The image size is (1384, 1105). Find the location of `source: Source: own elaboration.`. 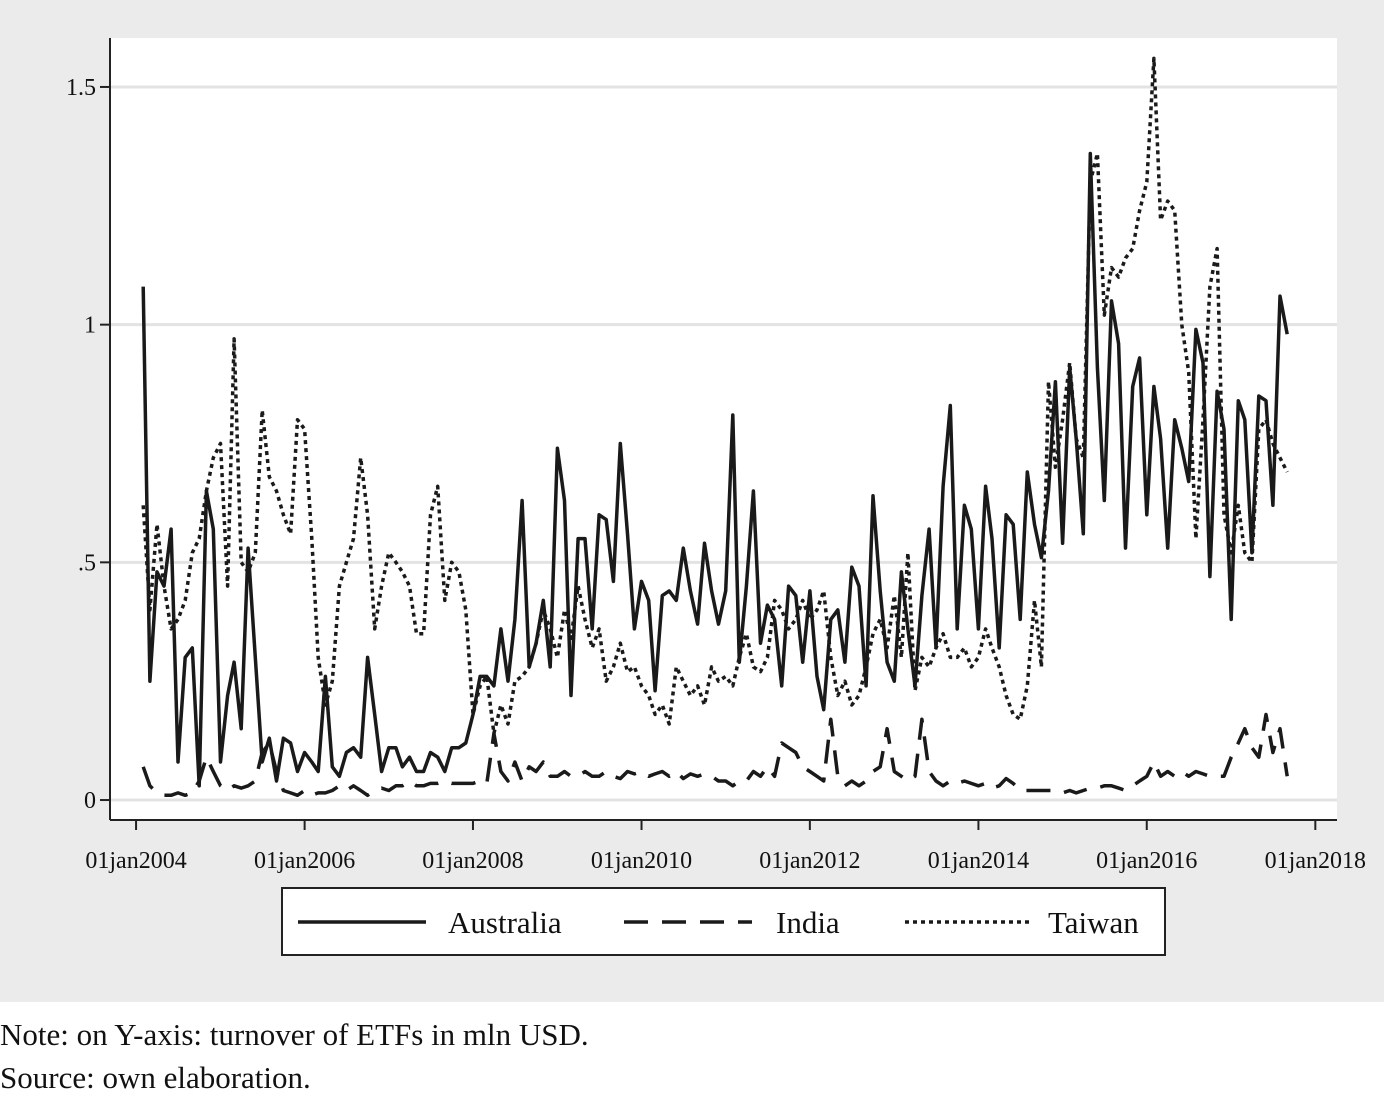

source: Source: own elaboration. is located at coordinates (155, 1077).